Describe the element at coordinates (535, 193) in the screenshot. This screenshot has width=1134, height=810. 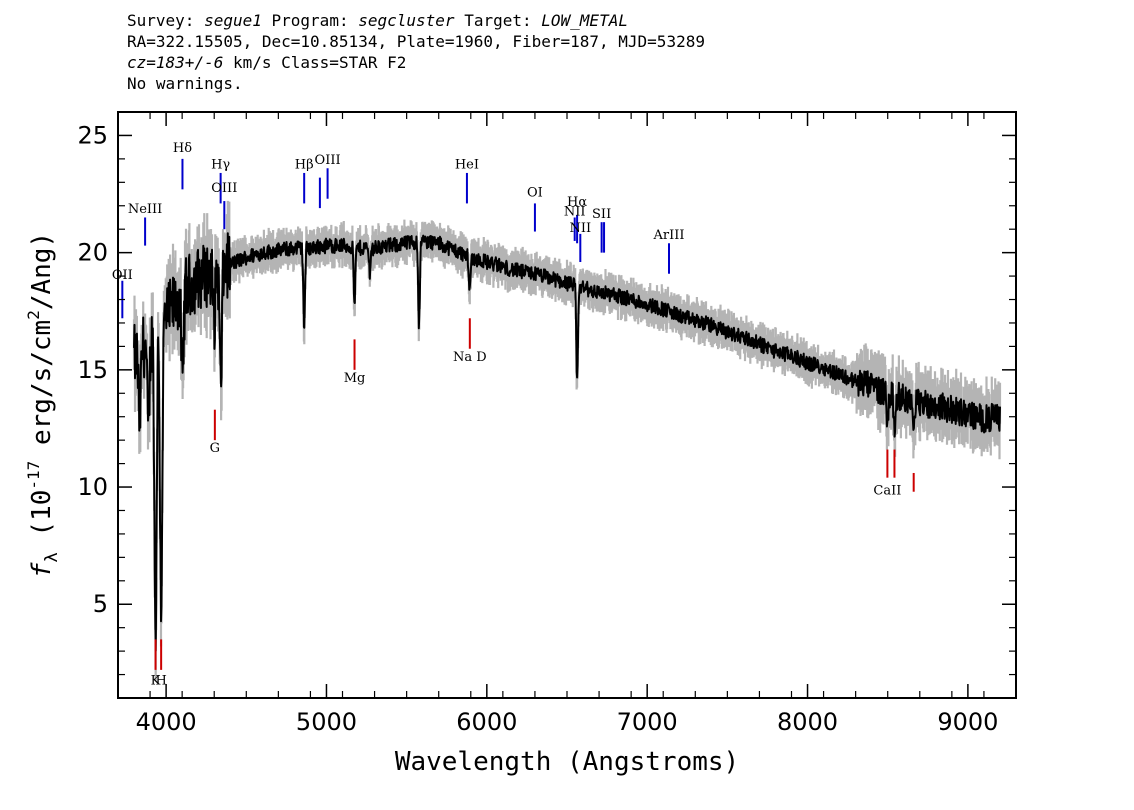
I see `spectral-line-label: OI` at that location.